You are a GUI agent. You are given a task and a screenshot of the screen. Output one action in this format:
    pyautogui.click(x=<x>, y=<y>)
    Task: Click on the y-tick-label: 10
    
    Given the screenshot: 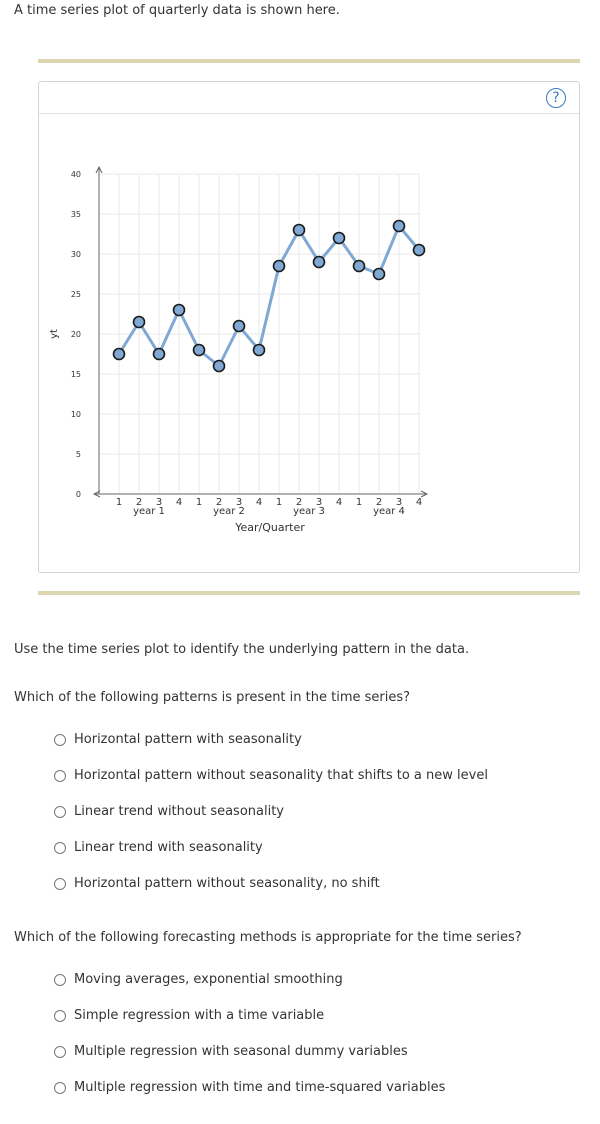 What is the action you would take?
    pyautogui.click(x=76, y=414)
    